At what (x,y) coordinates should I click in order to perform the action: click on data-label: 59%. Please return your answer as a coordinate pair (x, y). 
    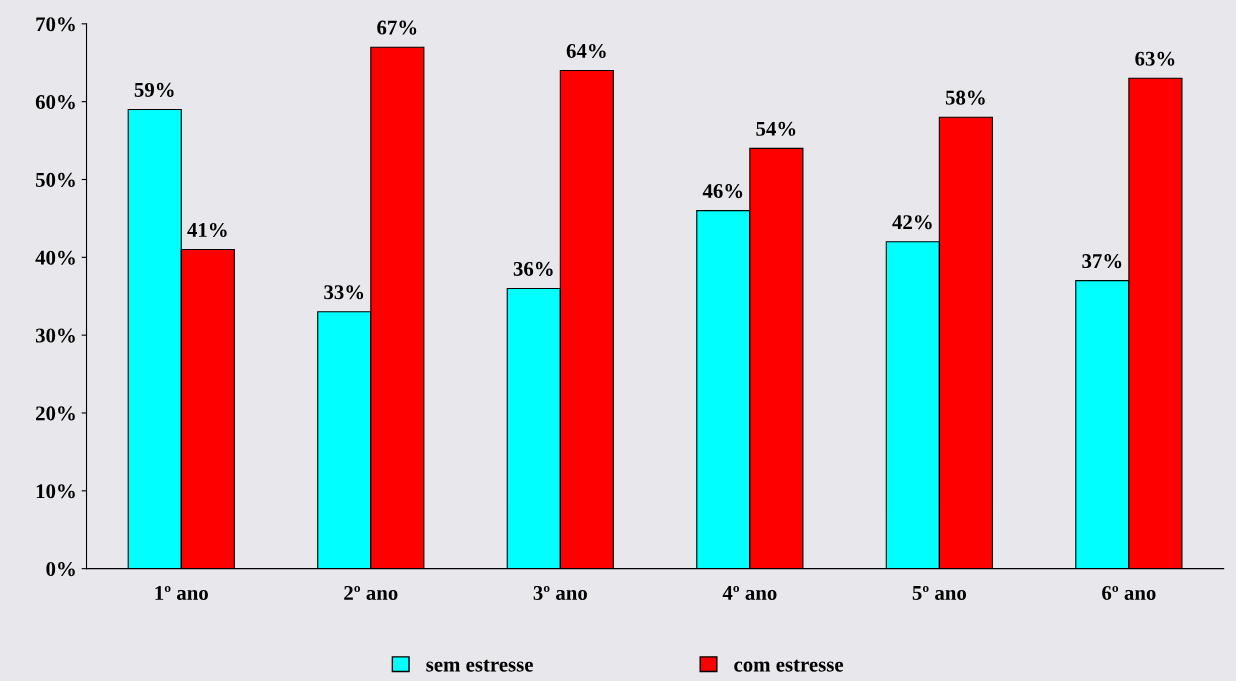
    Looking at the image, I should click on (154, 89).